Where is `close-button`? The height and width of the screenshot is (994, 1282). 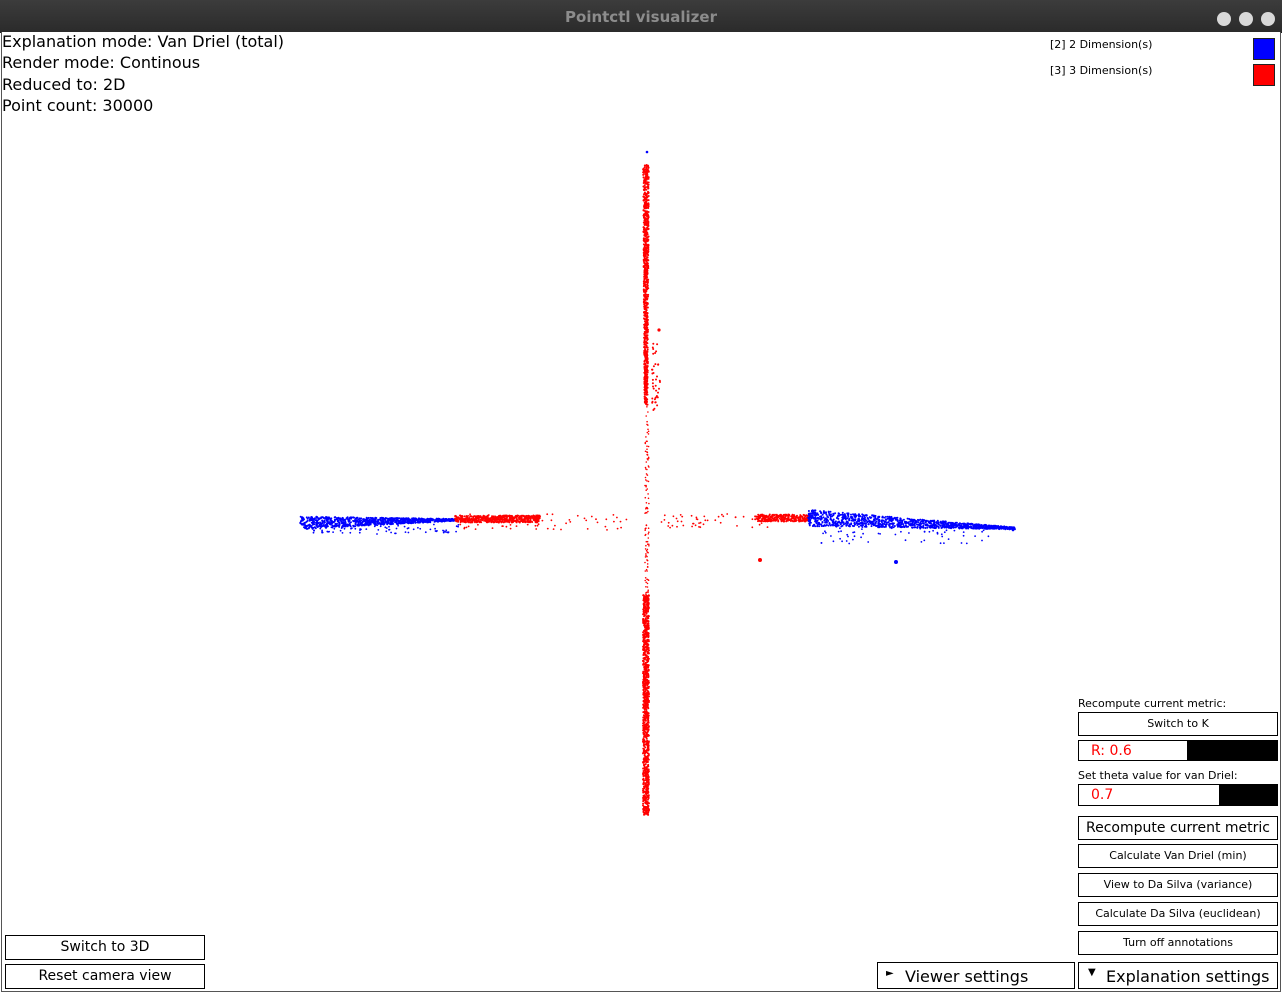
close-button is located at coordinates (1268, 19).